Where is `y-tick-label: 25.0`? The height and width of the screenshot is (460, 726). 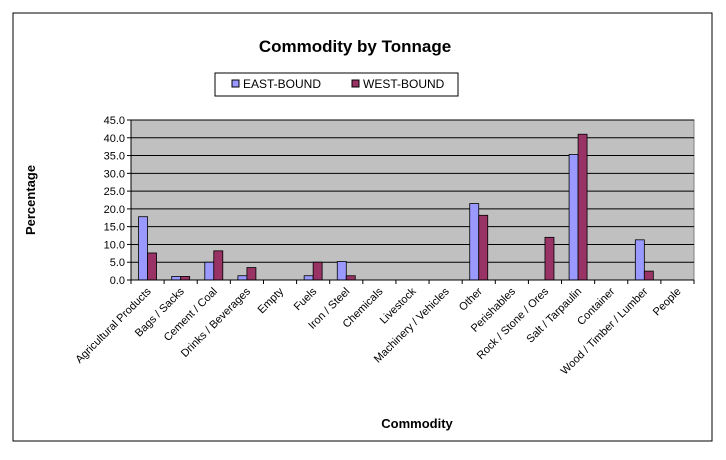
y-tick-label: 25.0 is located at coordinates (114, 192).